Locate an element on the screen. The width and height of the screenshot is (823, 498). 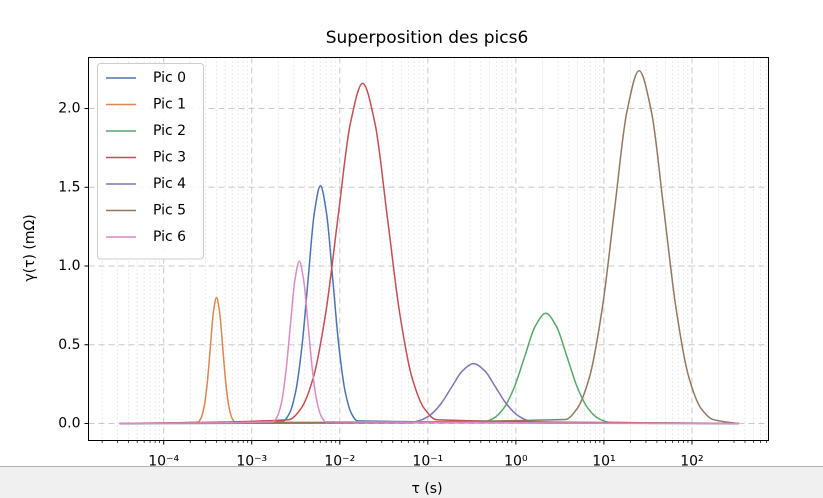
x-tick-label: 10⁰ is located at coordinates (516, 462).